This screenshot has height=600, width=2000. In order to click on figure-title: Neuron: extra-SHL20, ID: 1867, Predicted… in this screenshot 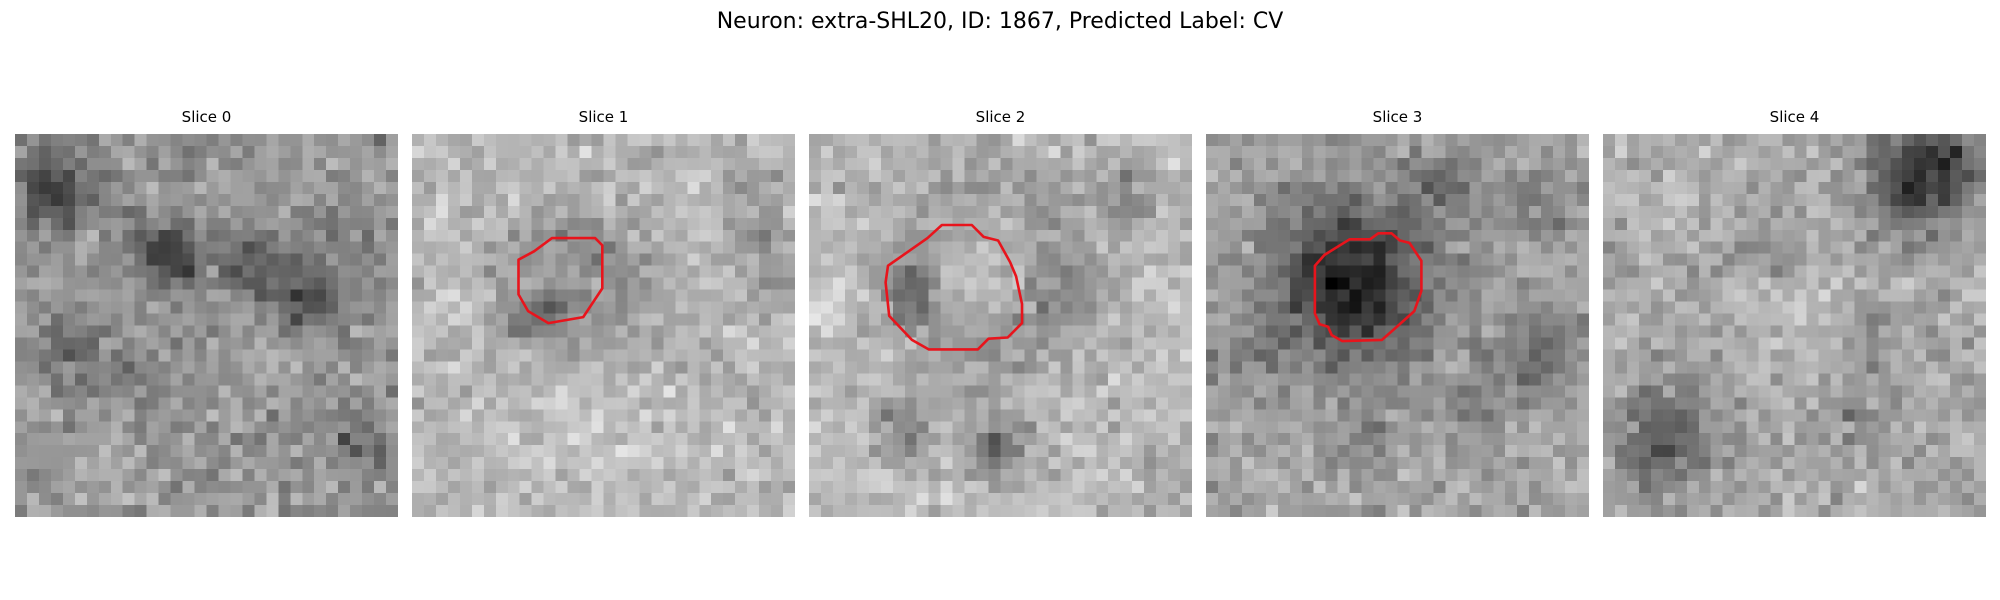, I will do `click(1000, 21)`.